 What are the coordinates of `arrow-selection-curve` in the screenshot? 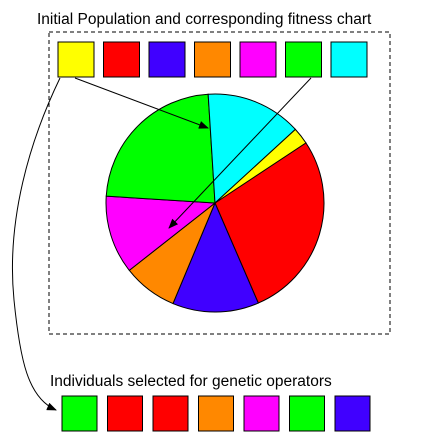 It's located at (36, 244).